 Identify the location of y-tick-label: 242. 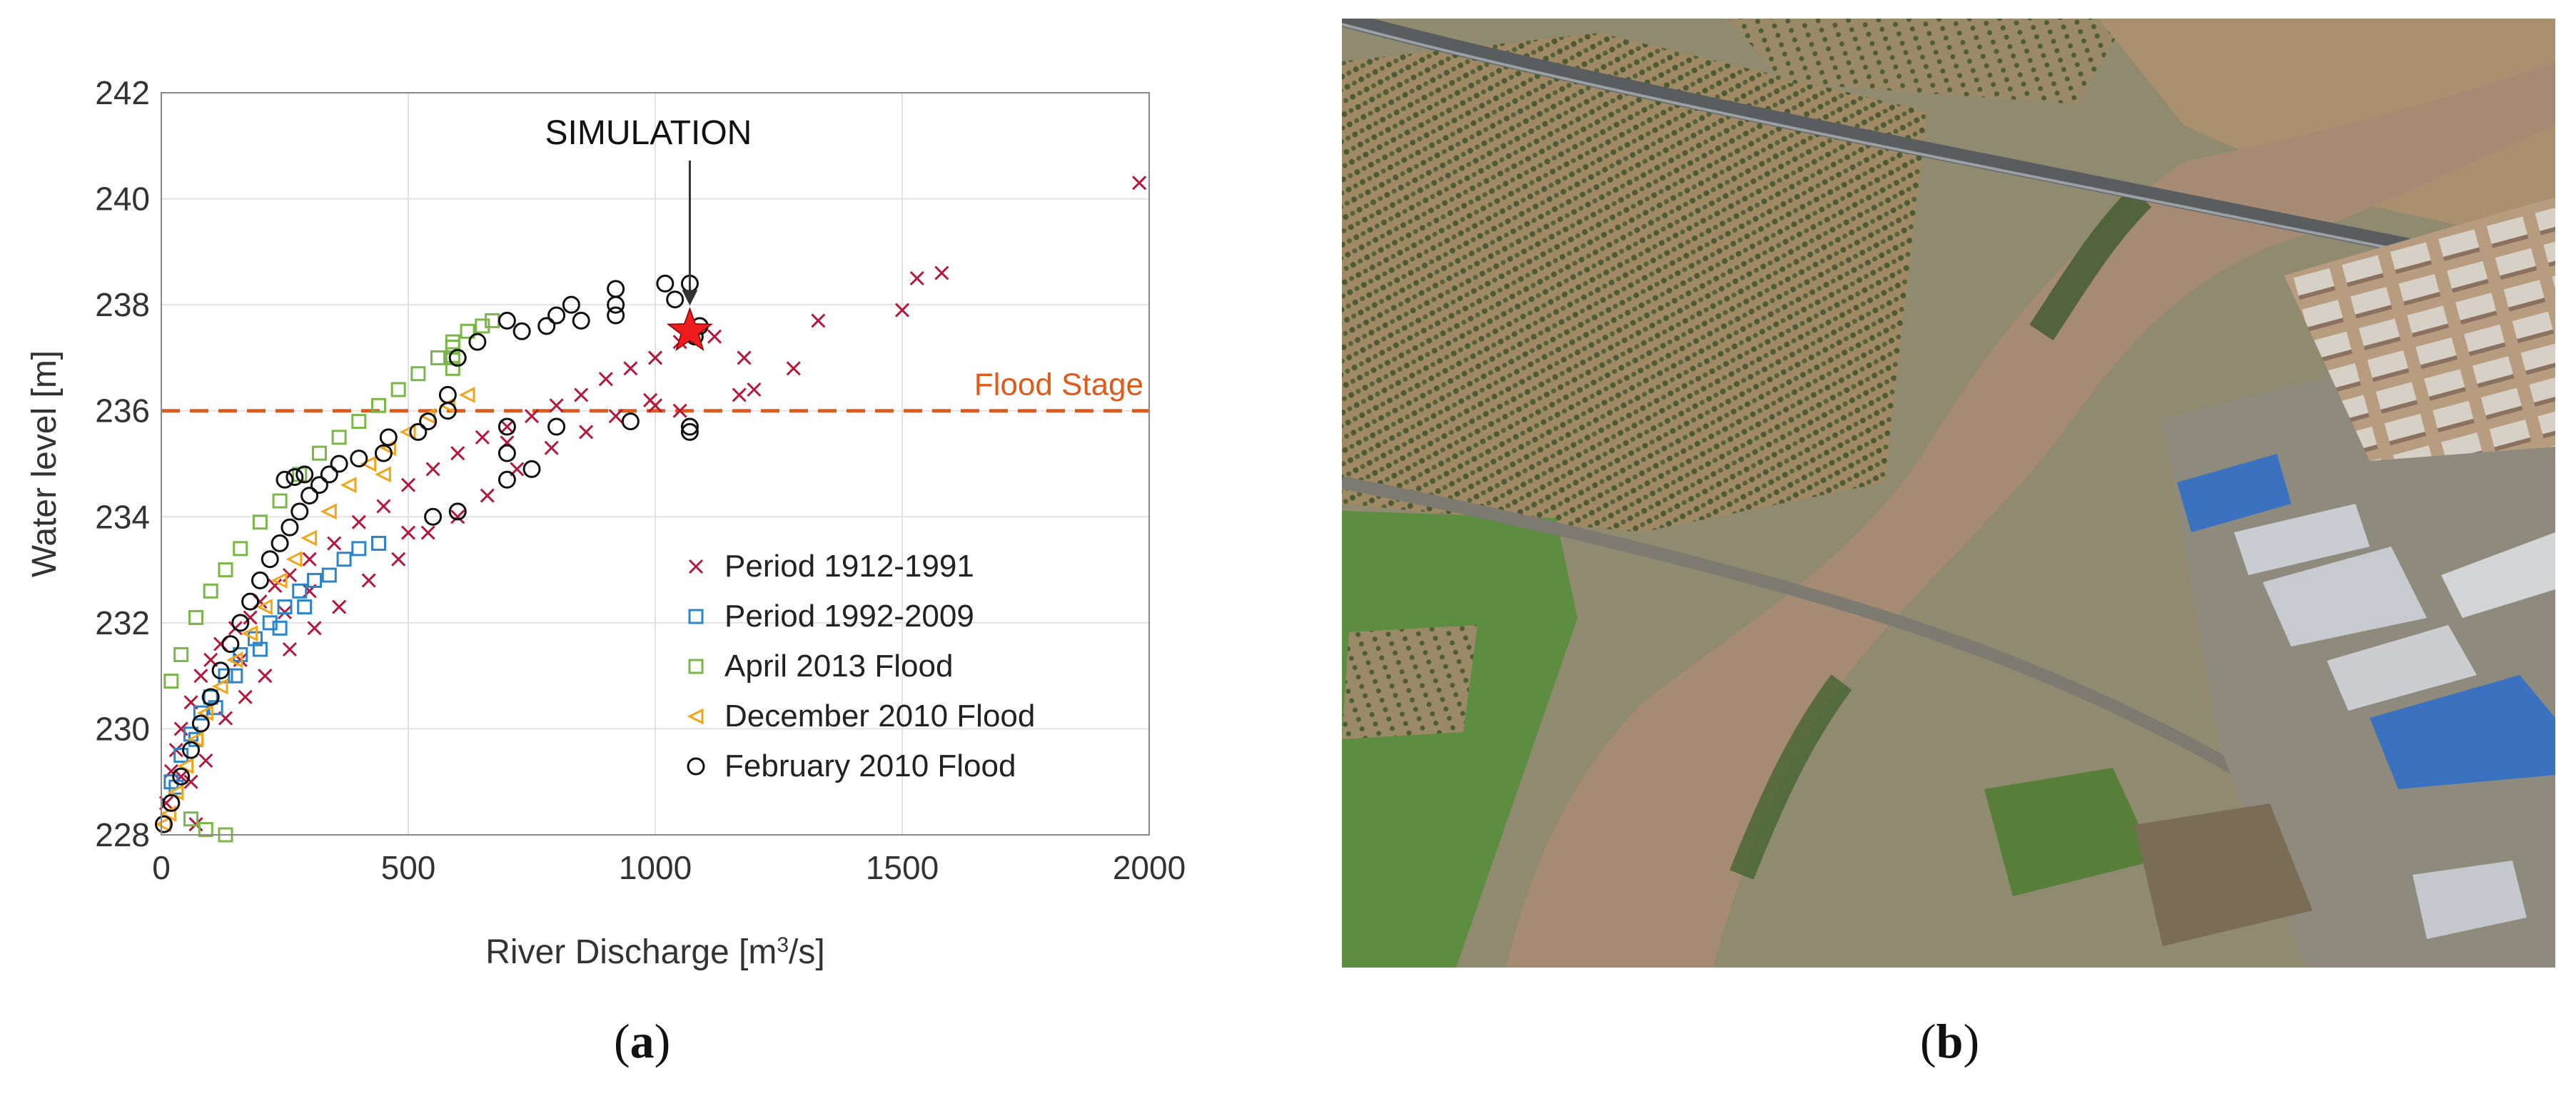
(122, 92).